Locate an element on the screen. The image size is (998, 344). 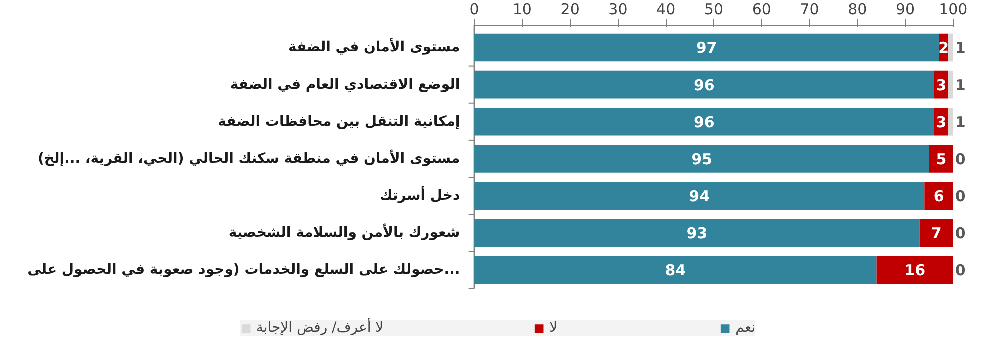
data-label: 5 is located at coordinates (941, 159).